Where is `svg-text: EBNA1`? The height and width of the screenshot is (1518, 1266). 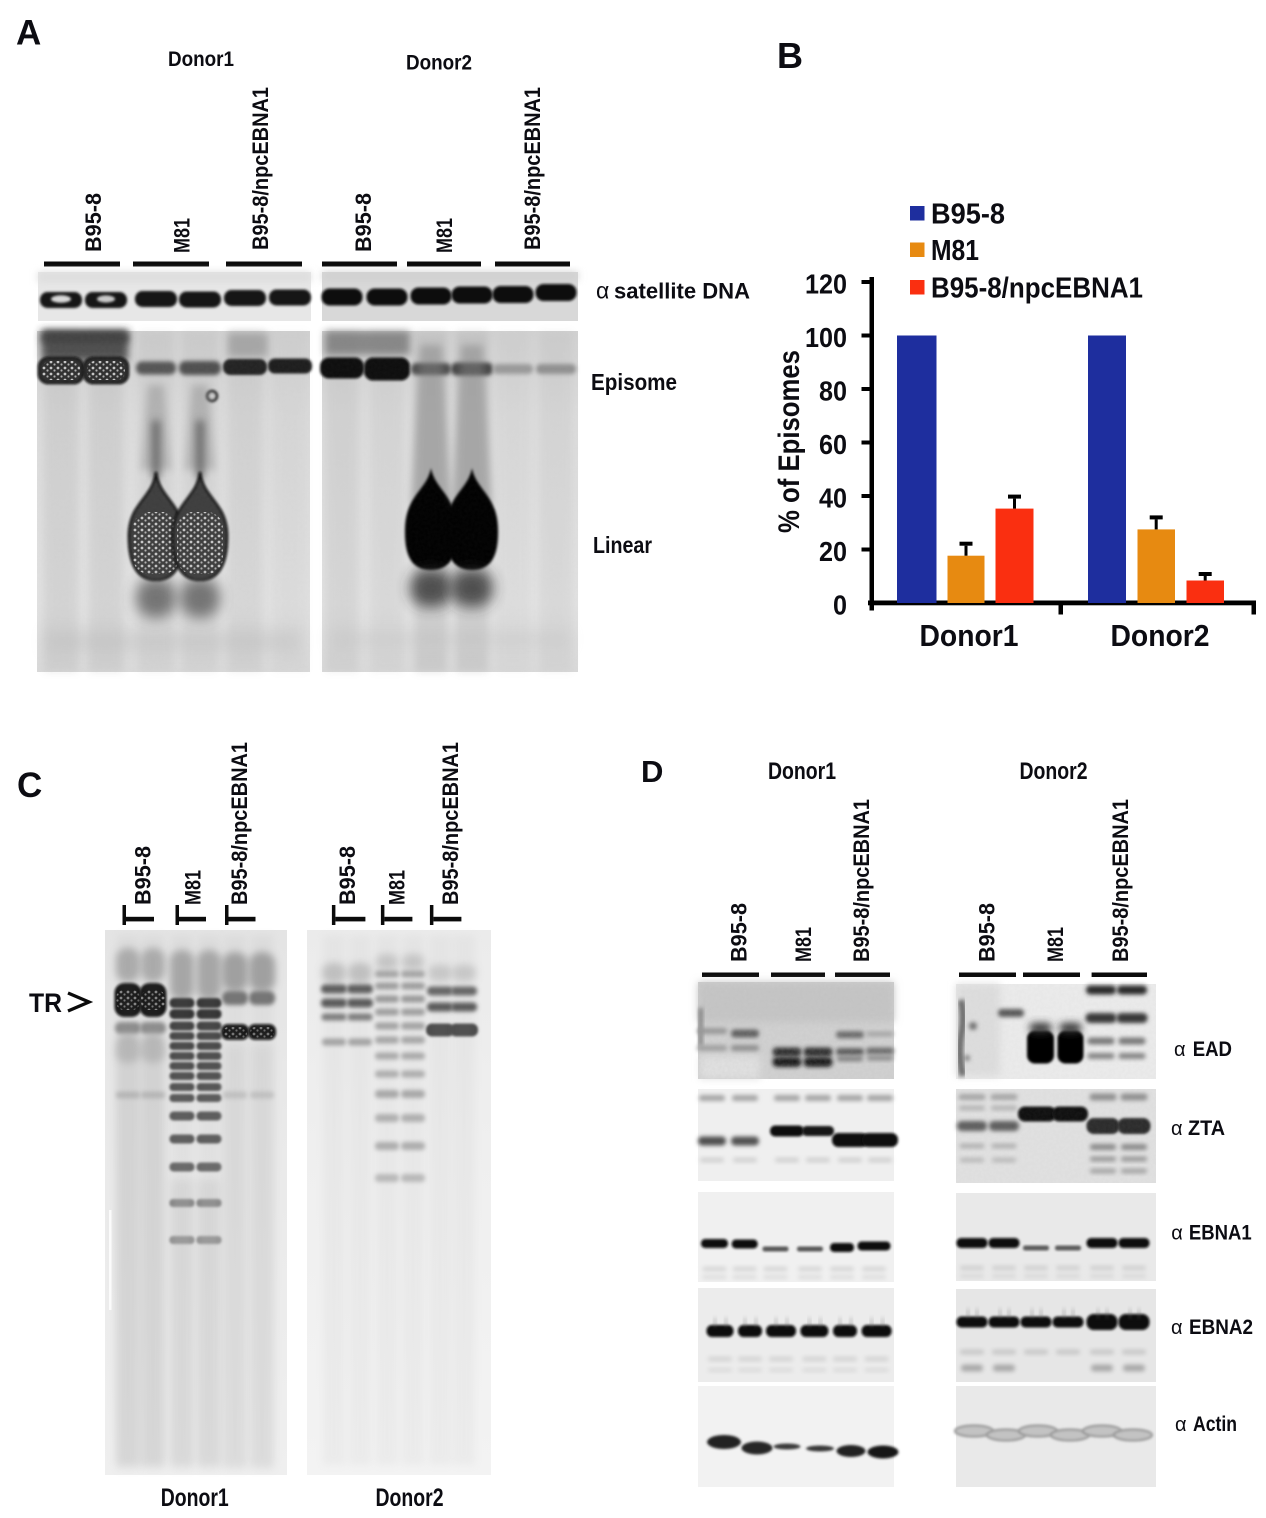 svg-text: EBNA1 is located at coordinates (1220, 1233).